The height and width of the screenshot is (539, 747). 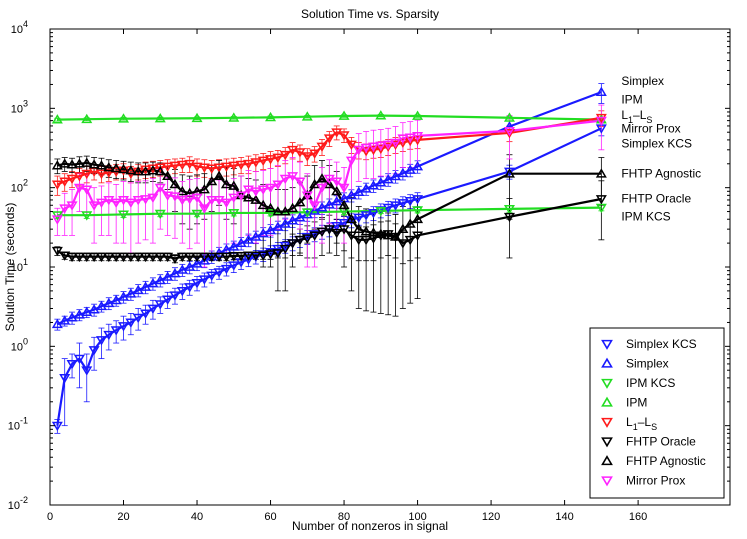 I want to click on legend-simplex-marker, so click(x=607, y=362).